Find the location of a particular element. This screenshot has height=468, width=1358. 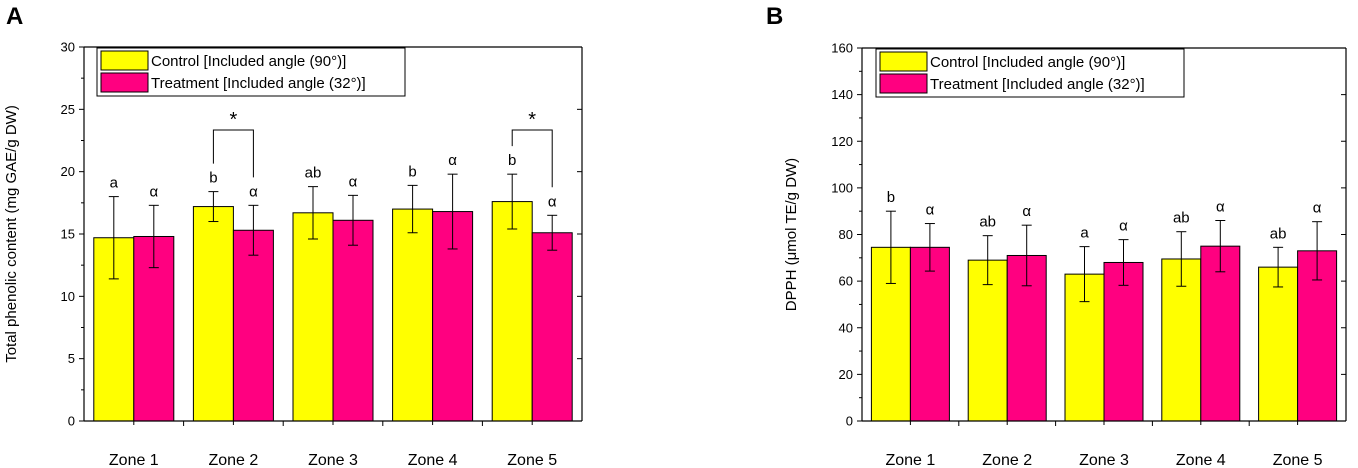

panel-label: A is located at coordinates (14, 16).